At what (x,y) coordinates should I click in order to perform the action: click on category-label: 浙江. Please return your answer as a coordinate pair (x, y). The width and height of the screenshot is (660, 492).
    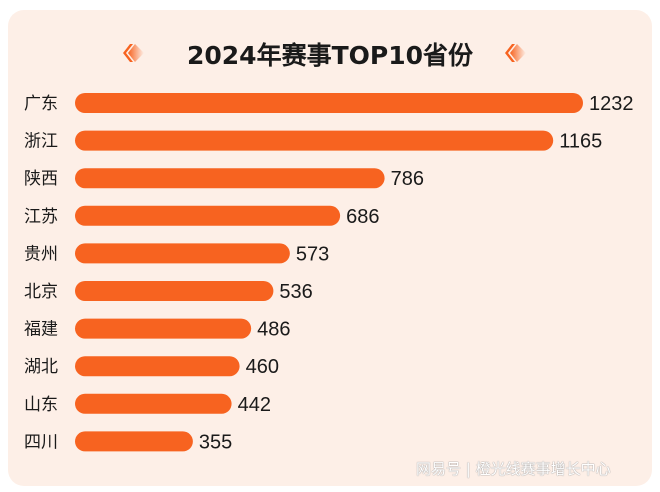
    Looking at the image, I should click on (41, 142).